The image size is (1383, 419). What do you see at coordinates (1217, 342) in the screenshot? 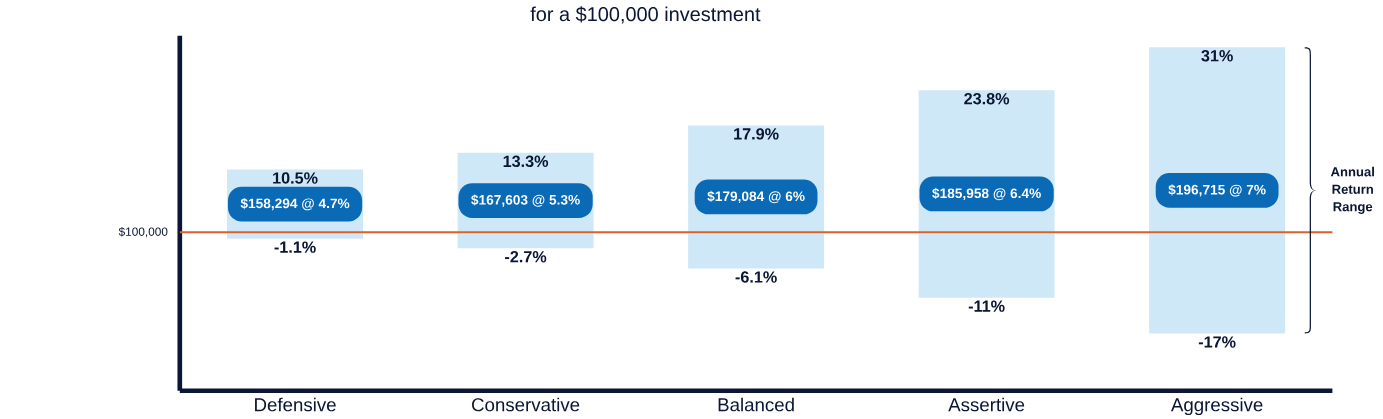
I see `data-label: -17%` at bounding box center [1217, 342].